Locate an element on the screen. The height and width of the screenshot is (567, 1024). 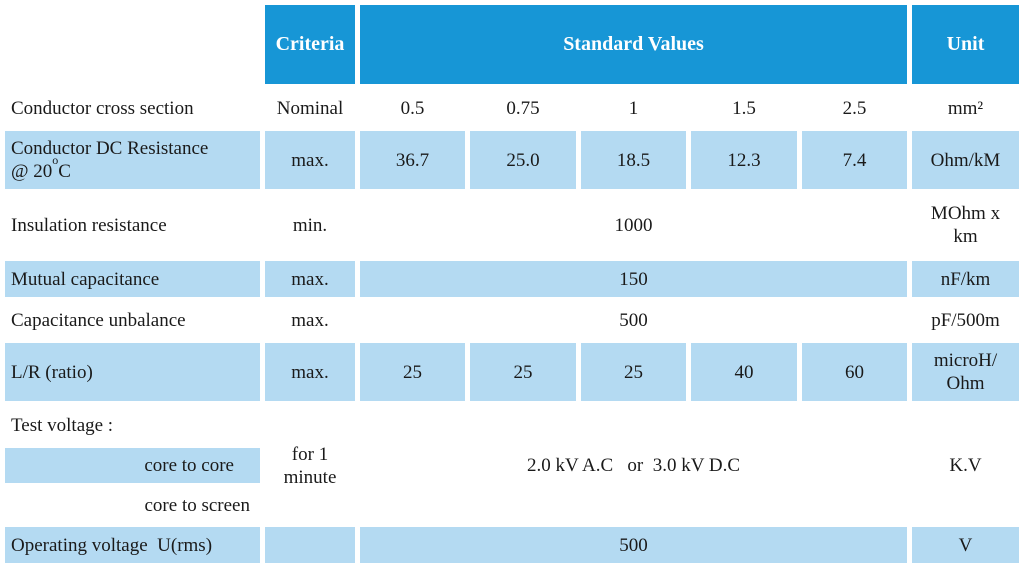
row-test-voltage-value: 2.0 kV A.C or 3.0 kV D.C is located at coordinates (633, 465).